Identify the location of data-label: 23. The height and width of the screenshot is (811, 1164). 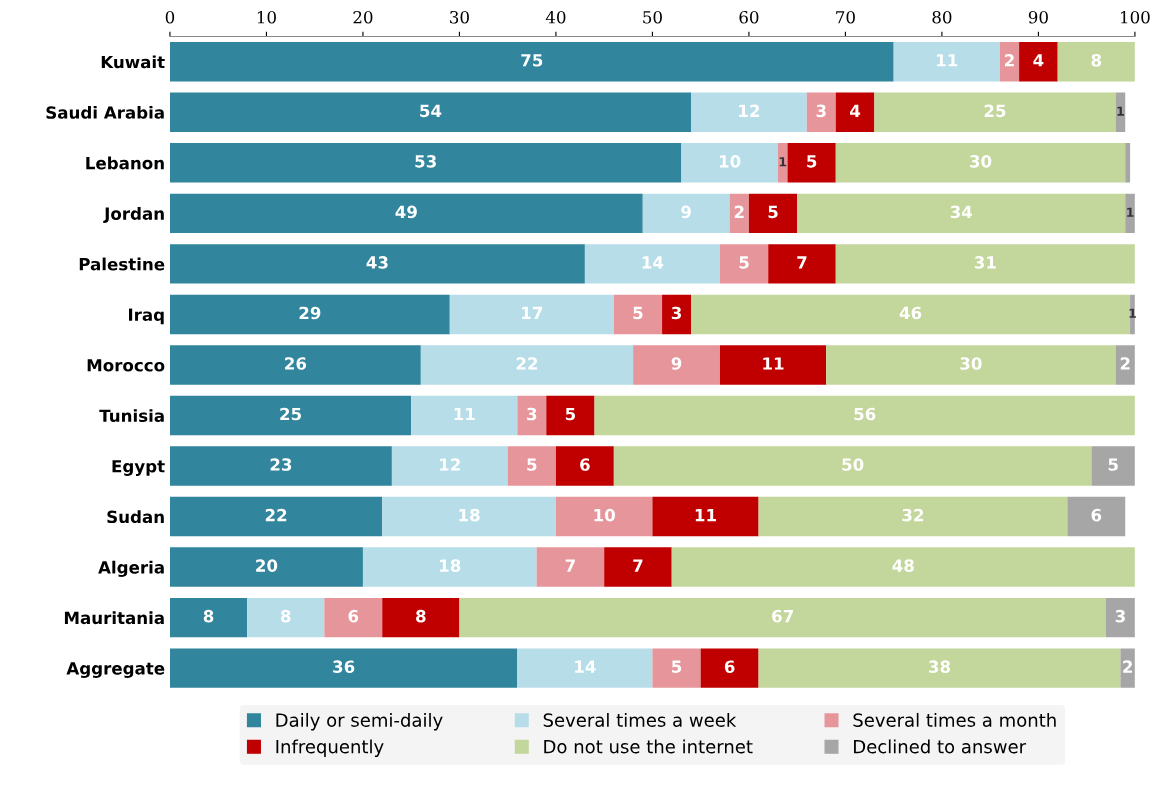
(281, 464).